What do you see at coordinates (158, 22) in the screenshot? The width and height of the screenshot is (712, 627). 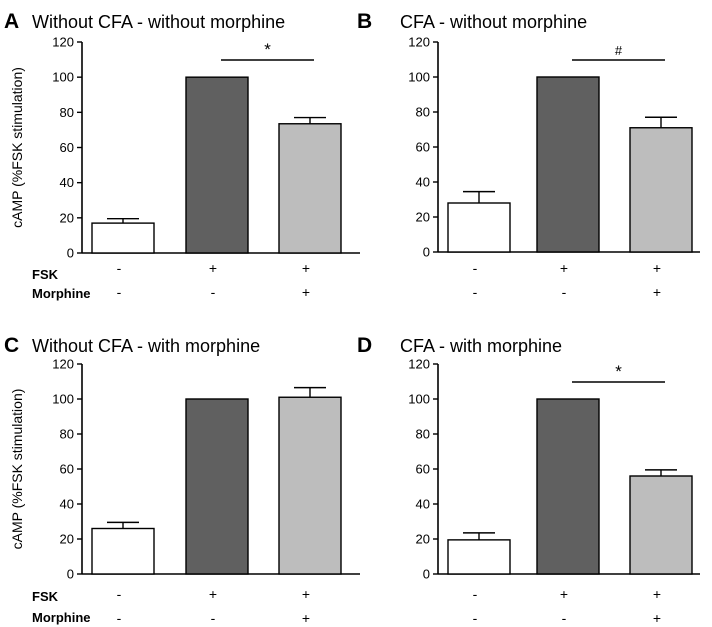 I see `panel-title: Without CFA - without morphine` at bounding box center [158, 22].